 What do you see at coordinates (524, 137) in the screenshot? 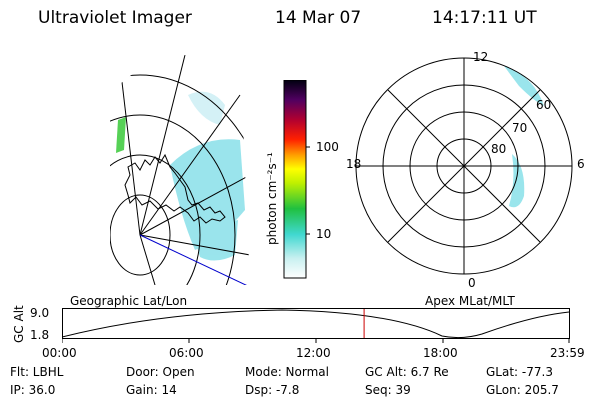
I see `aurora-emission-polar` at bounding box center [524, 137].